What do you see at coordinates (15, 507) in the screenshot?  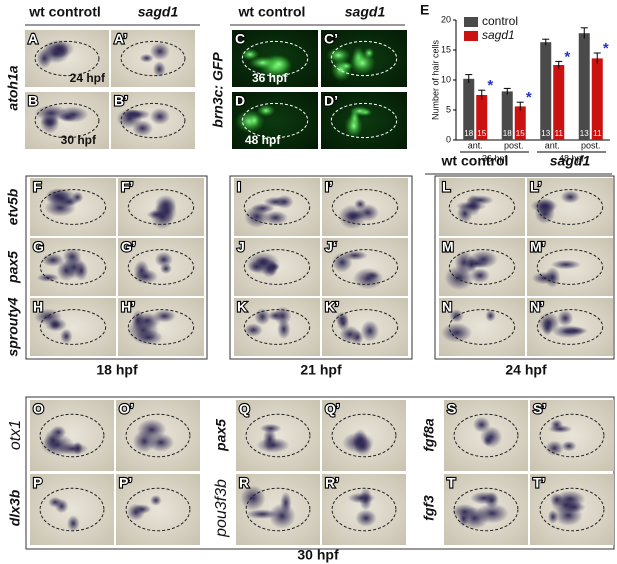 I see `row-label: dlx3b` at bounding box center [15, 507].